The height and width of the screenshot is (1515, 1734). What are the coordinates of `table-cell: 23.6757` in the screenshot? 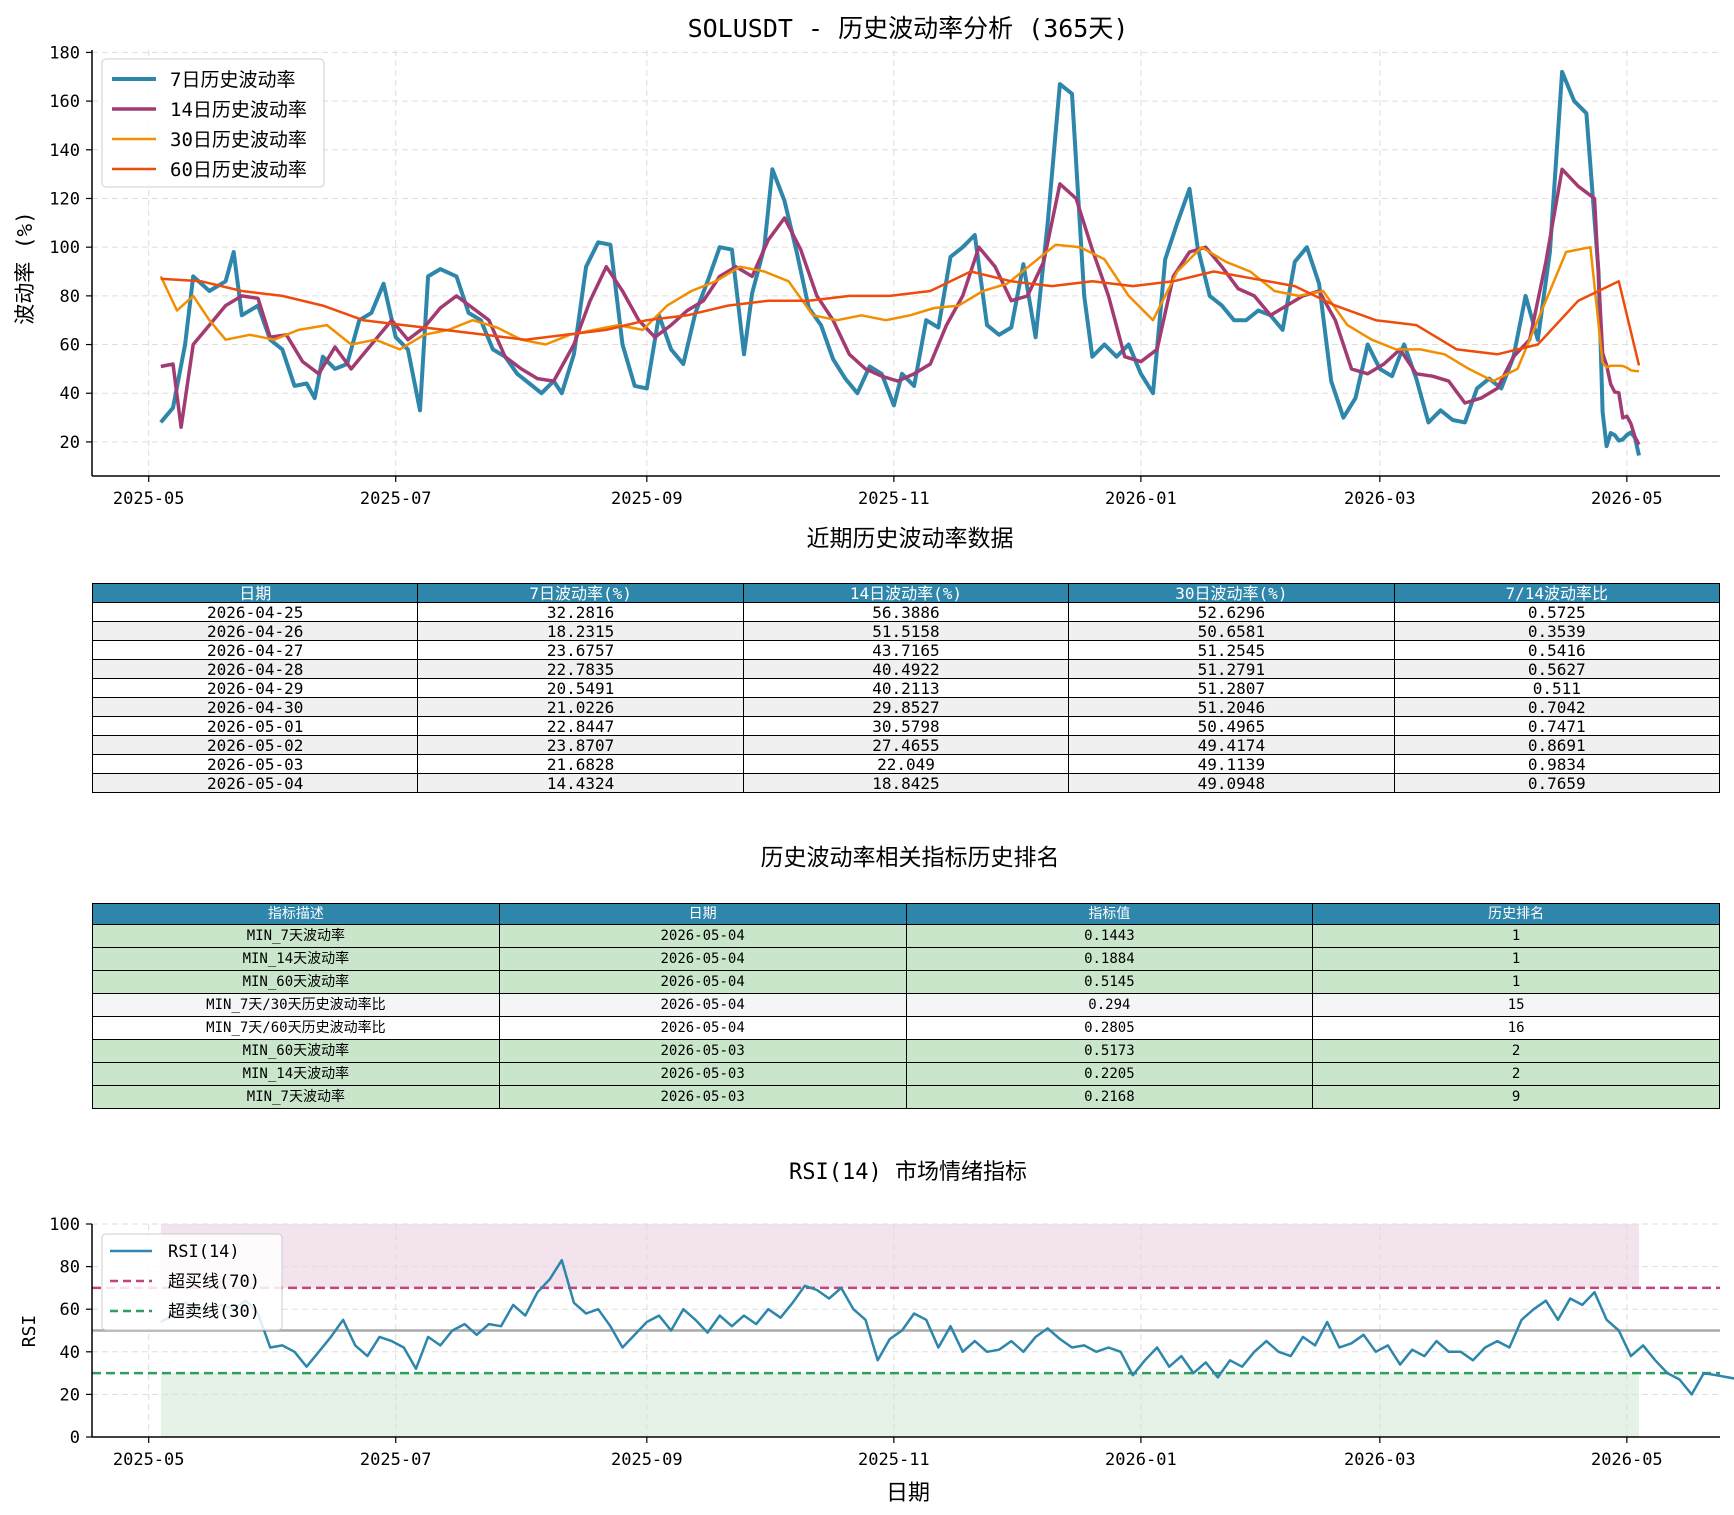 It's located at (580, 650).